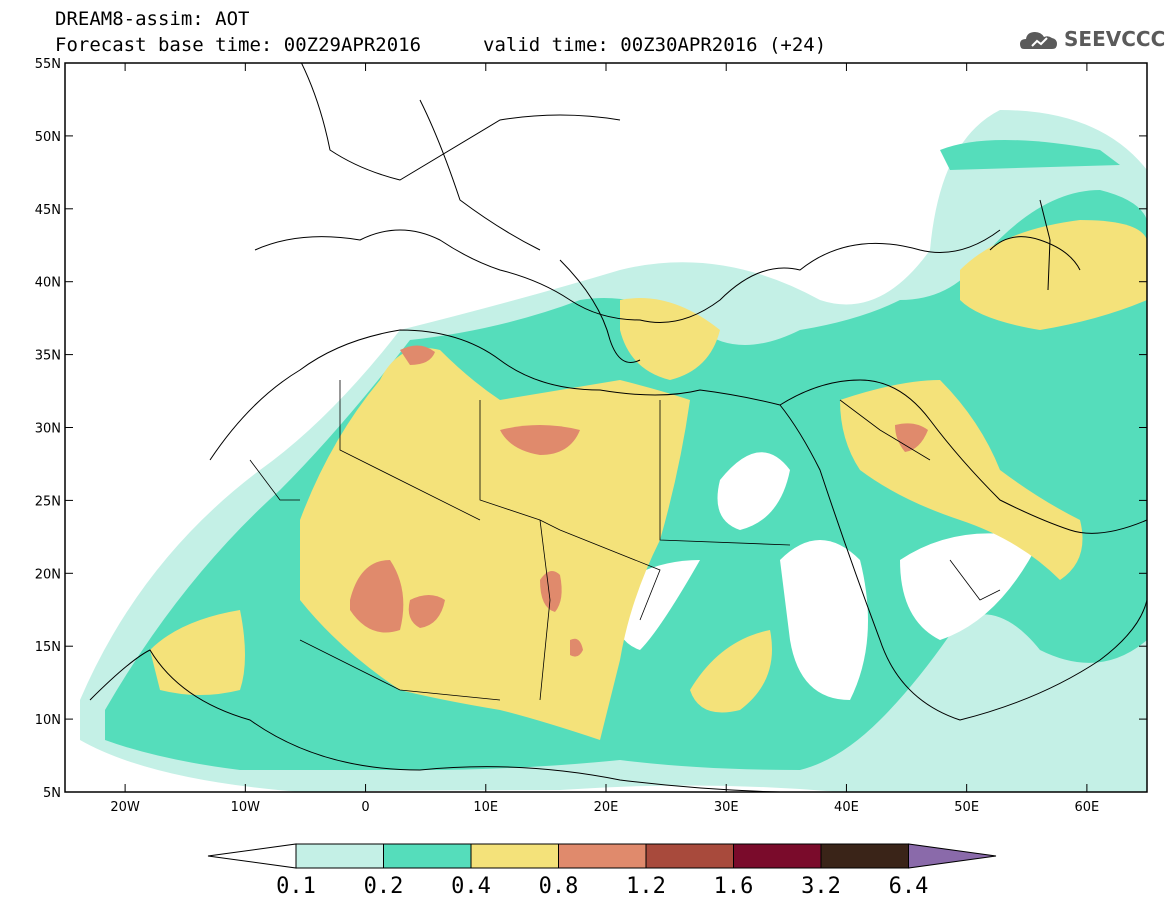 Image resolution: width=1165 pixels, height=905 pixels. What do you see at coordinates (602, 871) in the screenshot?
I see `colorbar: 0.1 0.2 0.4 0.8 1.2 1.6 3.2 6.4` at bounding box center [602, 871].